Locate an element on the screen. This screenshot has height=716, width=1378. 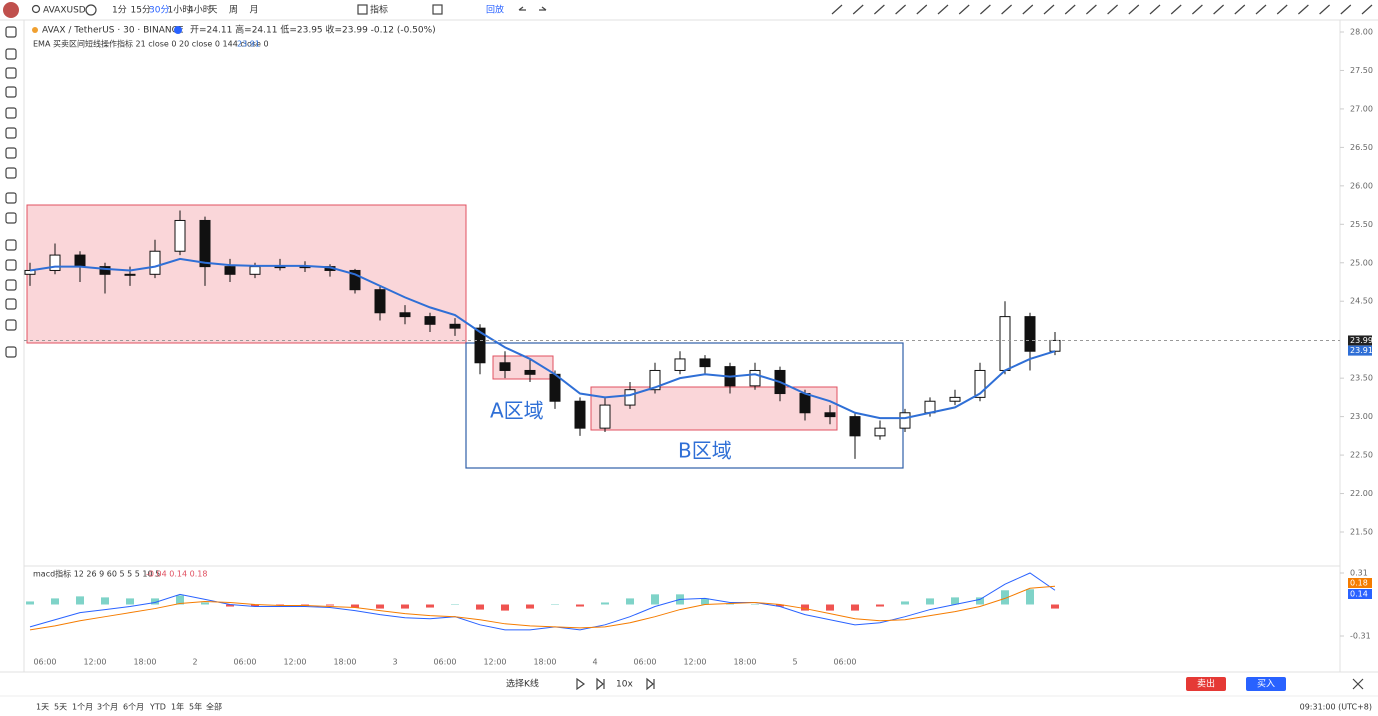
buy-button is located at coordinates (1266, 684).